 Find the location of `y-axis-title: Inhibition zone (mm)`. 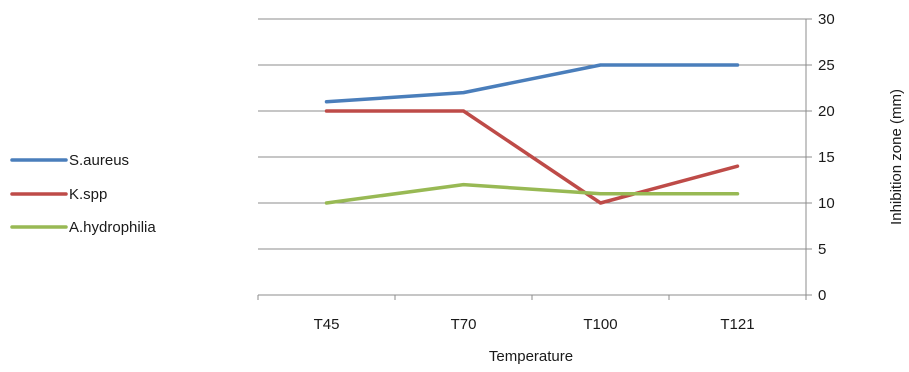

y-axis-title: Inhibition zone (mm) is located at coordinates (896, 157).